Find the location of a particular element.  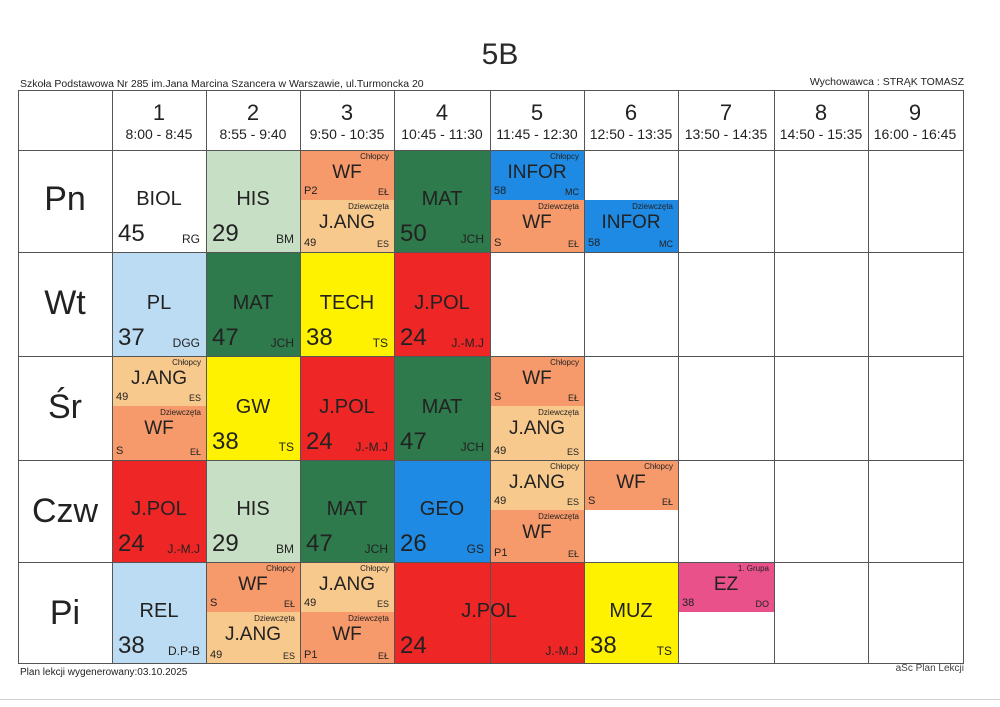

lesson-pn-5-girls: Dziewczęta WF S EŁ is located at coordinates (537, 226).